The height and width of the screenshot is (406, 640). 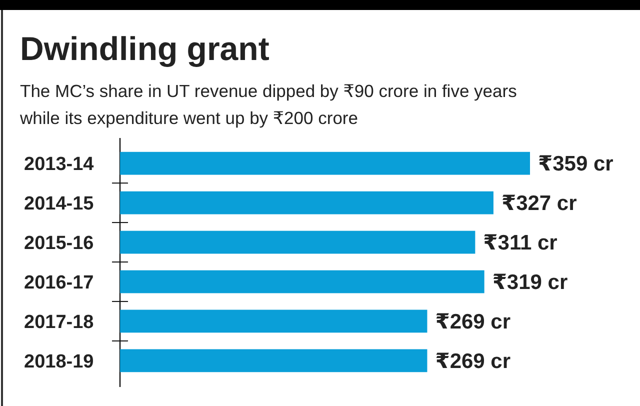 I want to click on y-tick-label: 2016-17, so click(x=59, y=283).